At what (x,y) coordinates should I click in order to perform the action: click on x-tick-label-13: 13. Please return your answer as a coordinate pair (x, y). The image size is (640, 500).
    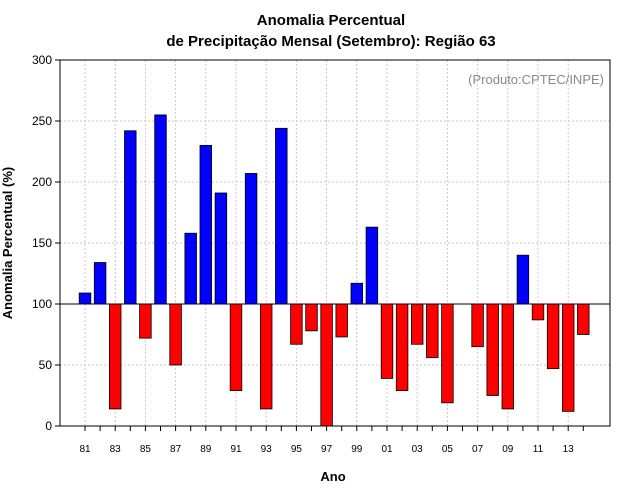
    Looking at the image, I should click on (569, 449).